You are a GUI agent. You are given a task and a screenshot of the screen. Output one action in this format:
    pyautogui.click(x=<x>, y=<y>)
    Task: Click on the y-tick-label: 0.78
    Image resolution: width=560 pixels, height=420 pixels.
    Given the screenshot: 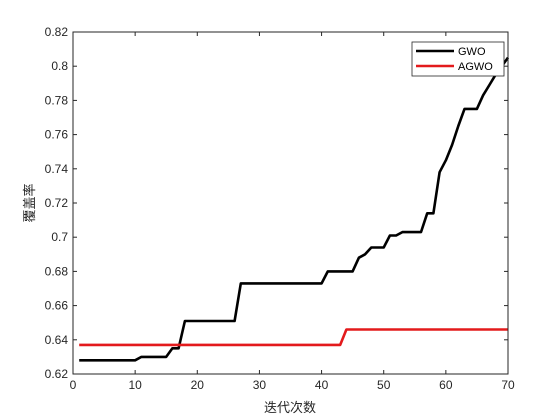 What is the action you would take?
    pyautogui.click(x=57, y=100)
    